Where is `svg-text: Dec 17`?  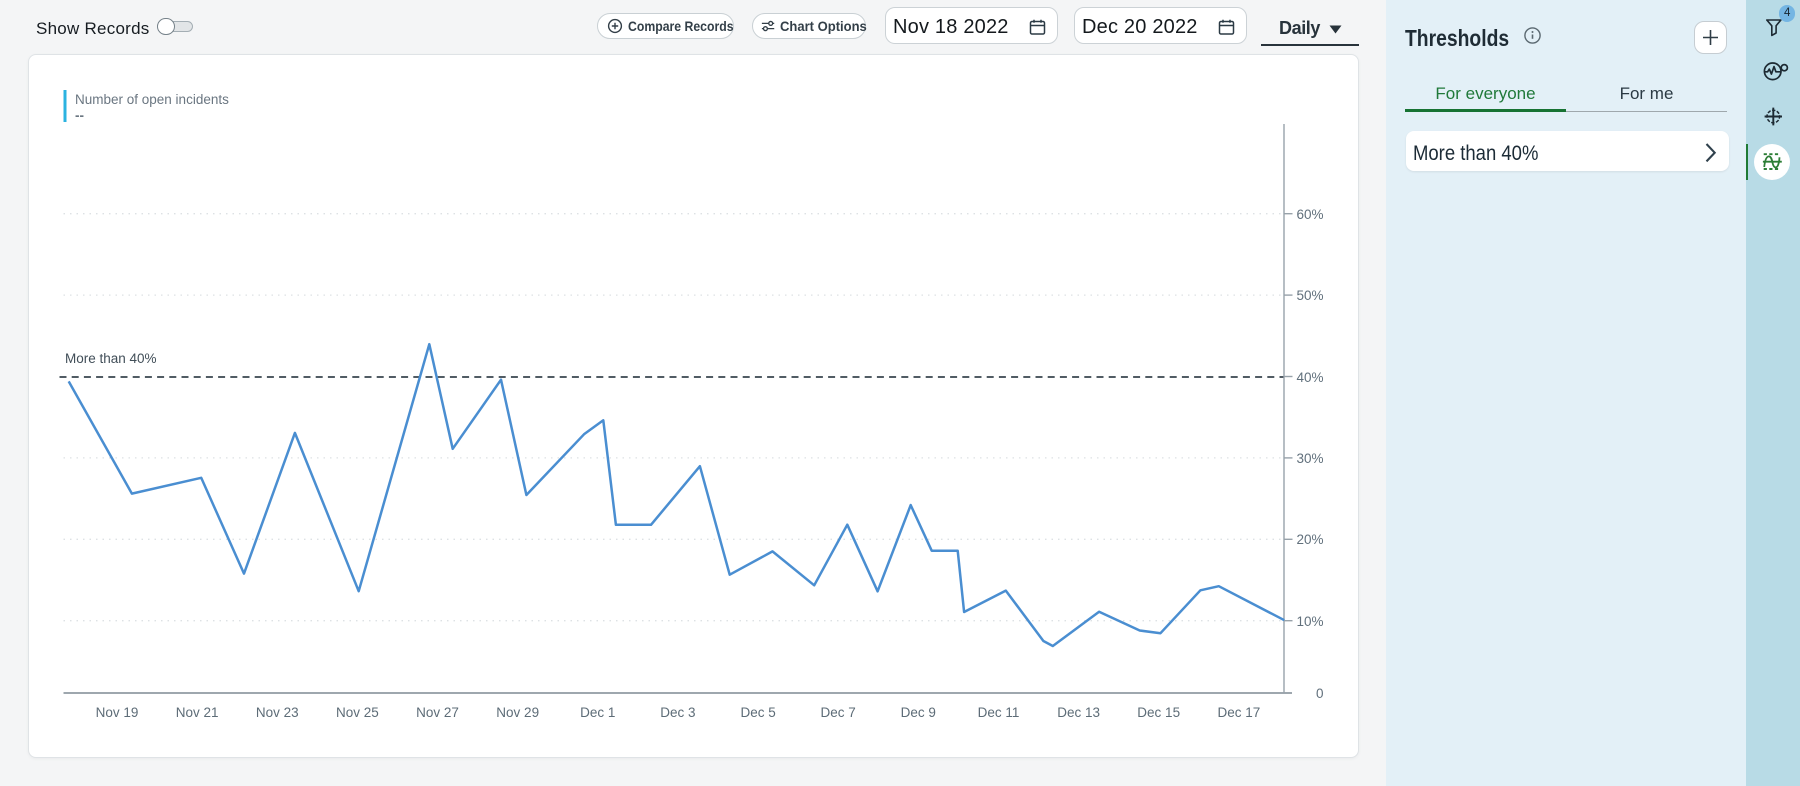 svg-text: Dec 17 is located at coordinates (1239, 712).